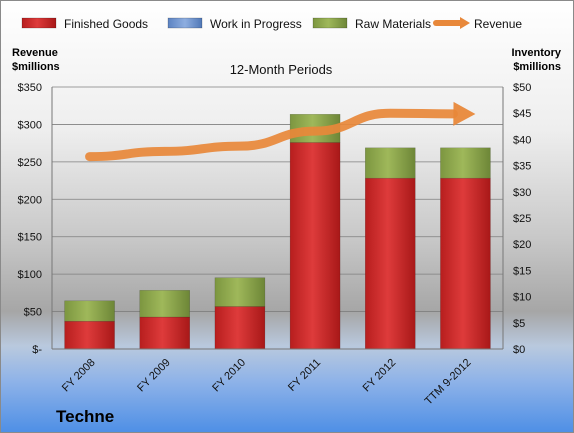  I want to click on right-axis-title-line2: $millions, so click(537, 67).